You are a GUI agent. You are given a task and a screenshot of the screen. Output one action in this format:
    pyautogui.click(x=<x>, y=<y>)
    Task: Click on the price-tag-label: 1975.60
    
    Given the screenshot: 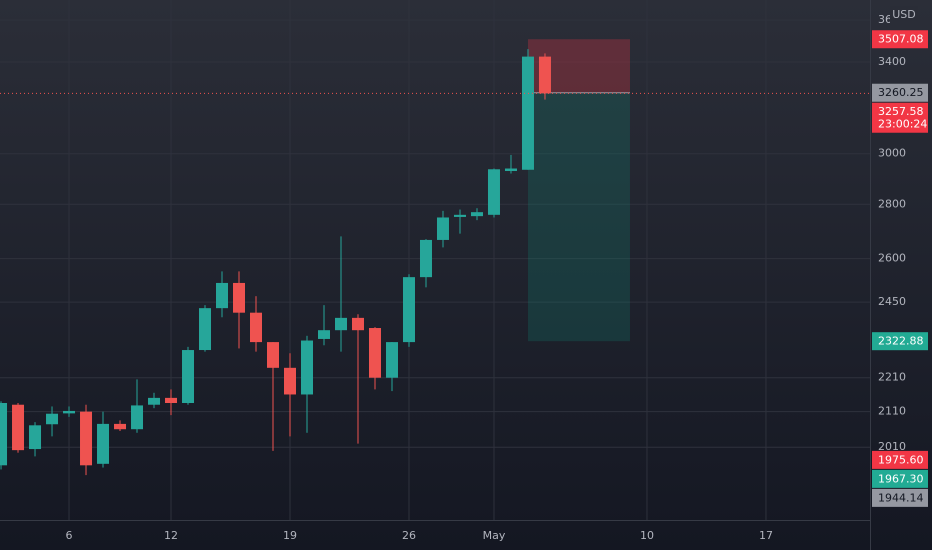 What is the action you would take?
    pyautogui.click(x=901, y=459)
    